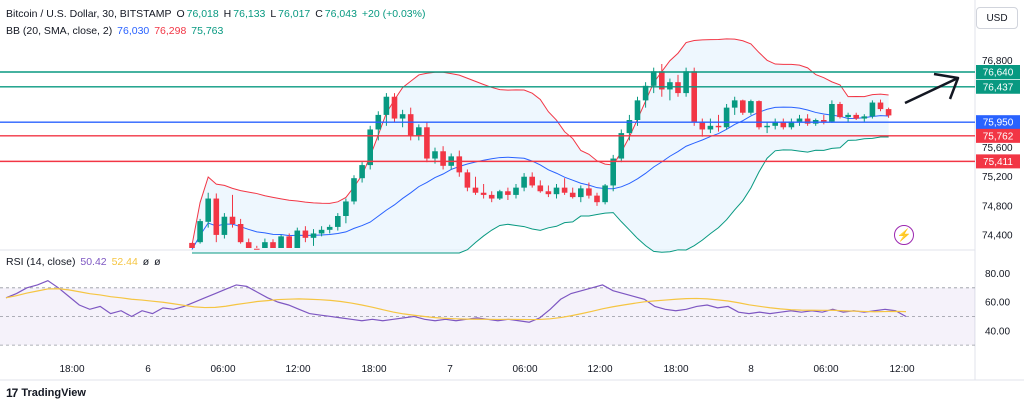  I want to click on rsi-header: RSI (14, close) 50.42 52.44 ø ø, so click(84, 262).